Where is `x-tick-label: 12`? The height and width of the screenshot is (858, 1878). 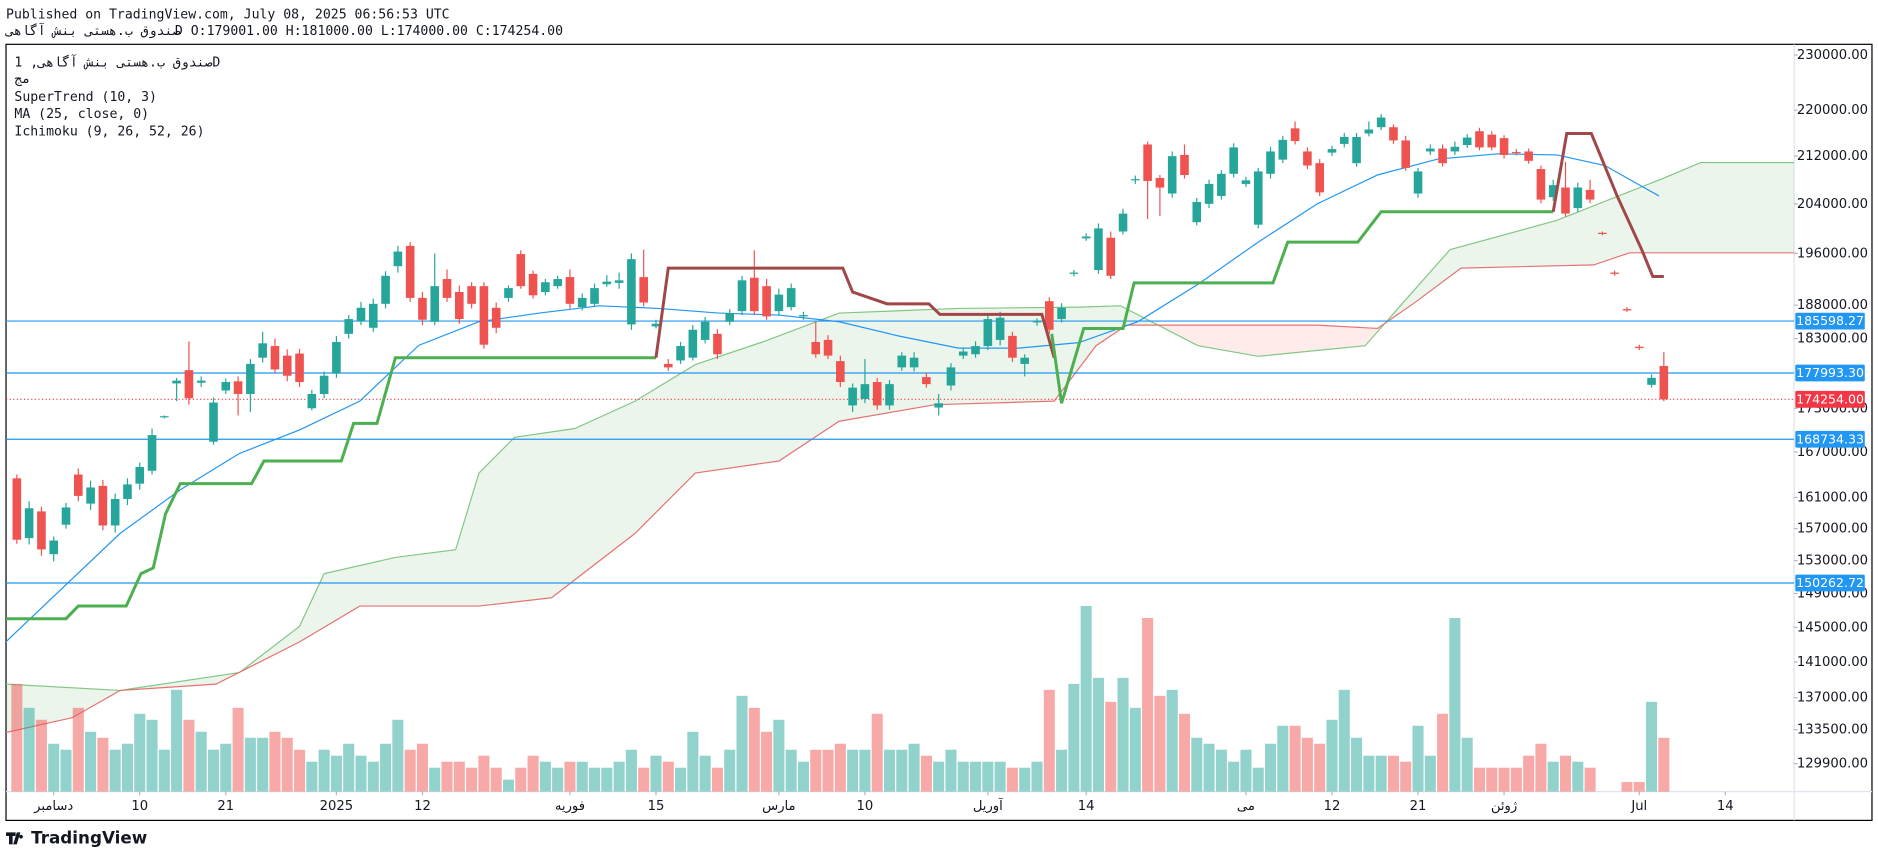
x-tick-label: 12 is located at coordinates (1332, 806).